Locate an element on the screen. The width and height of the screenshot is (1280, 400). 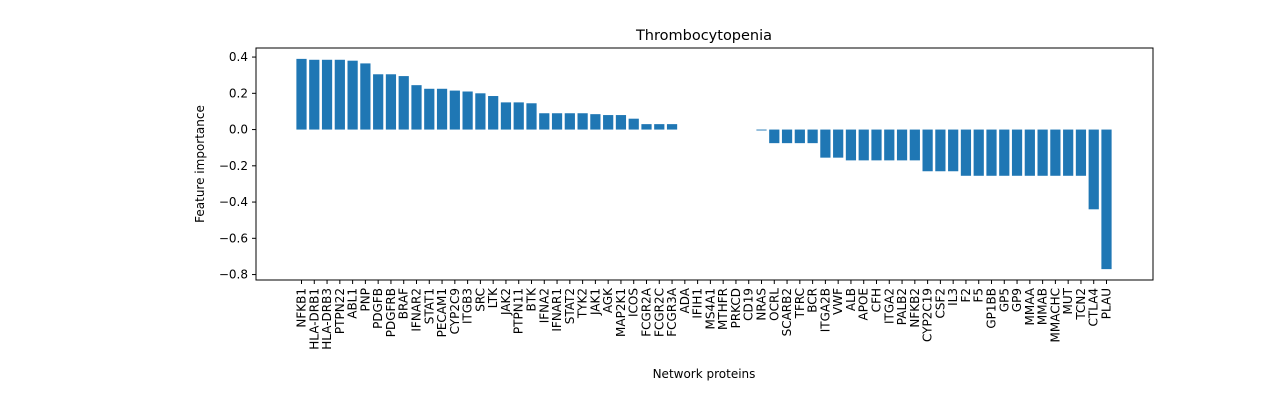
bar-ocrl is located at coordinates (774, 136).